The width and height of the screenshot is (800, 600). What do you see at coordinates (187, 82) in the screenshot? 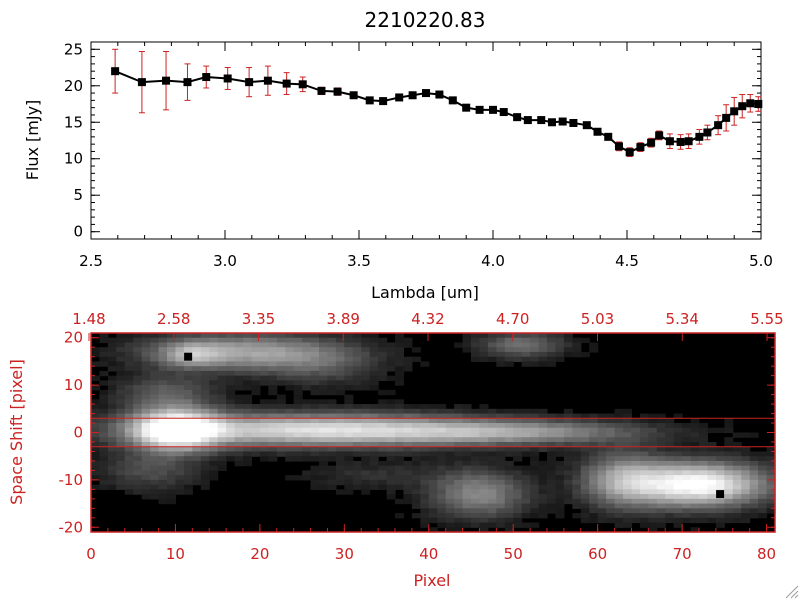
I see `data-point` at bounding box center [187, 82].